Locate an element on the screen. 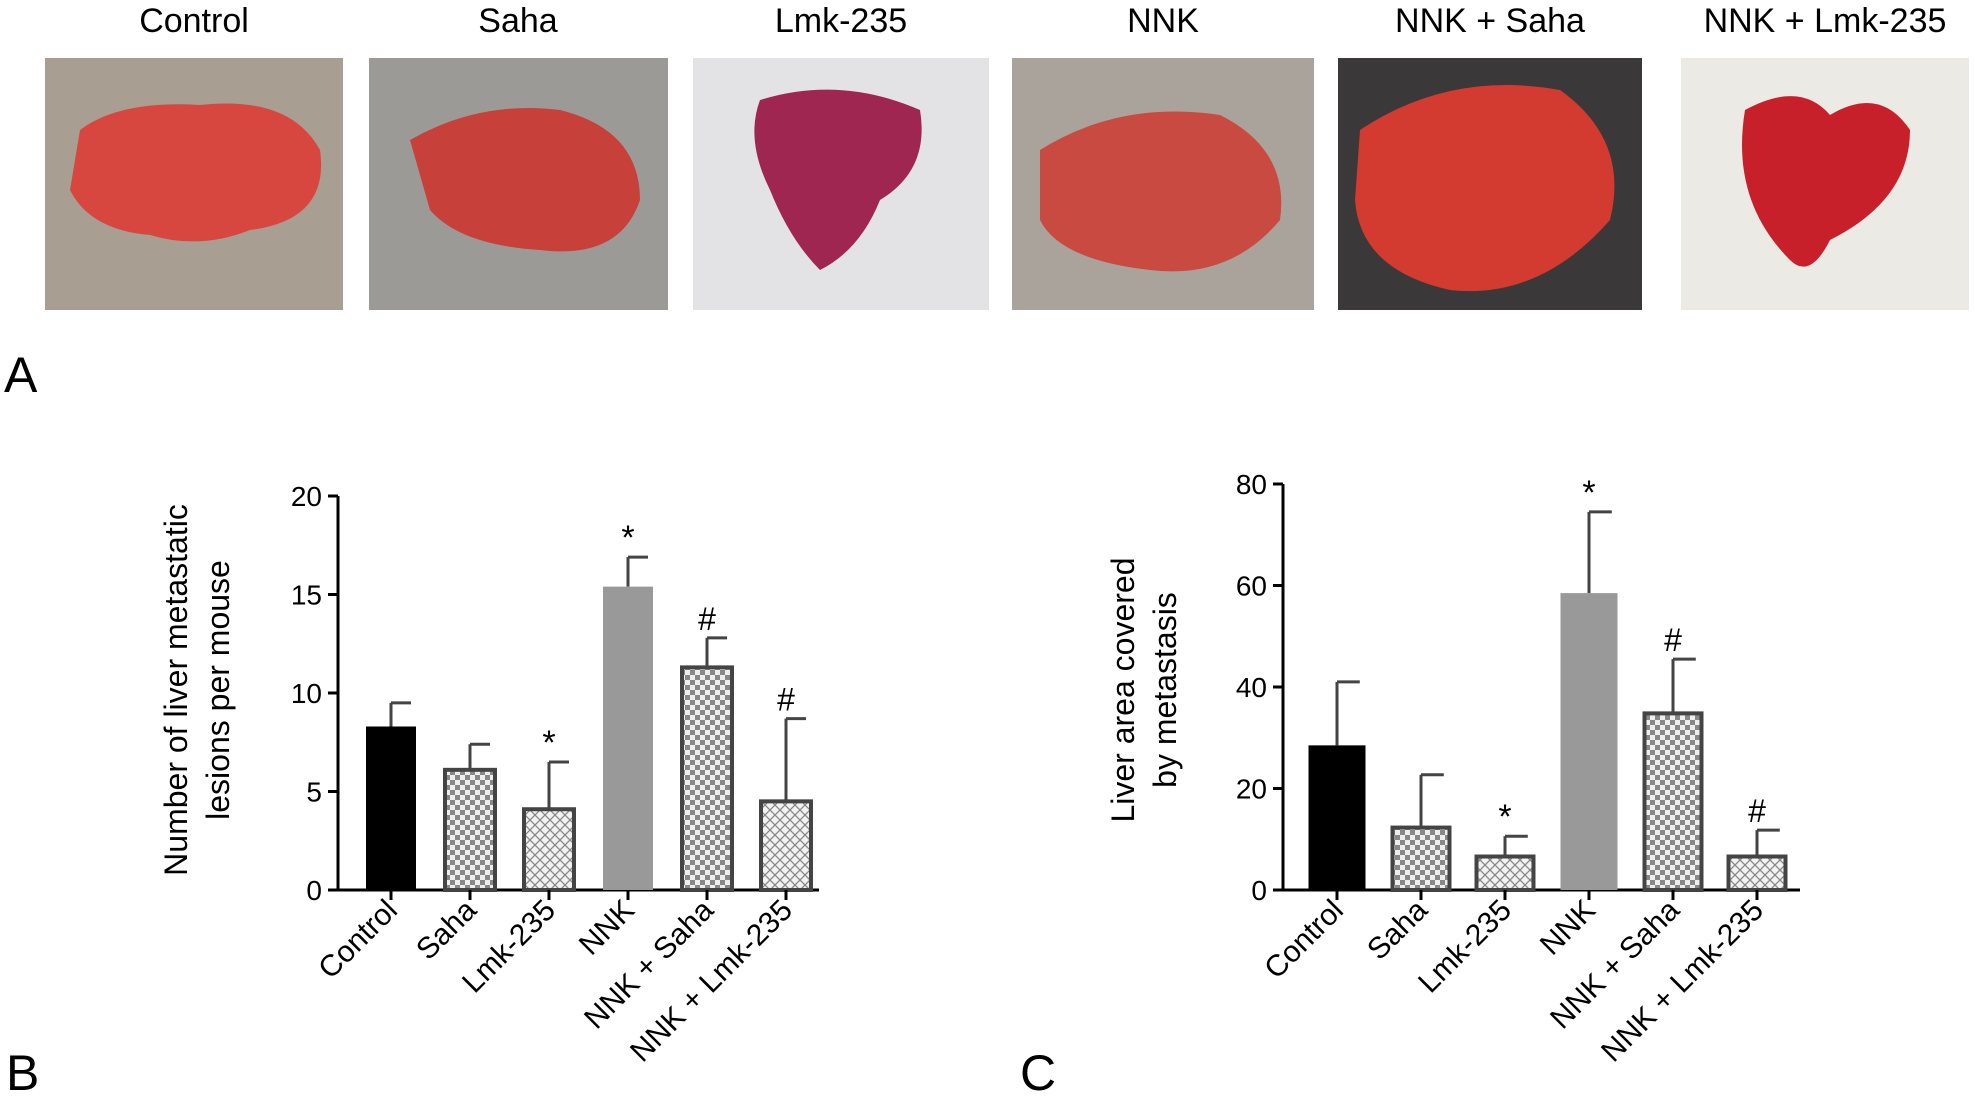  y-axis-label-line: Number of liver metastatic is located at coordinates (176, 690).